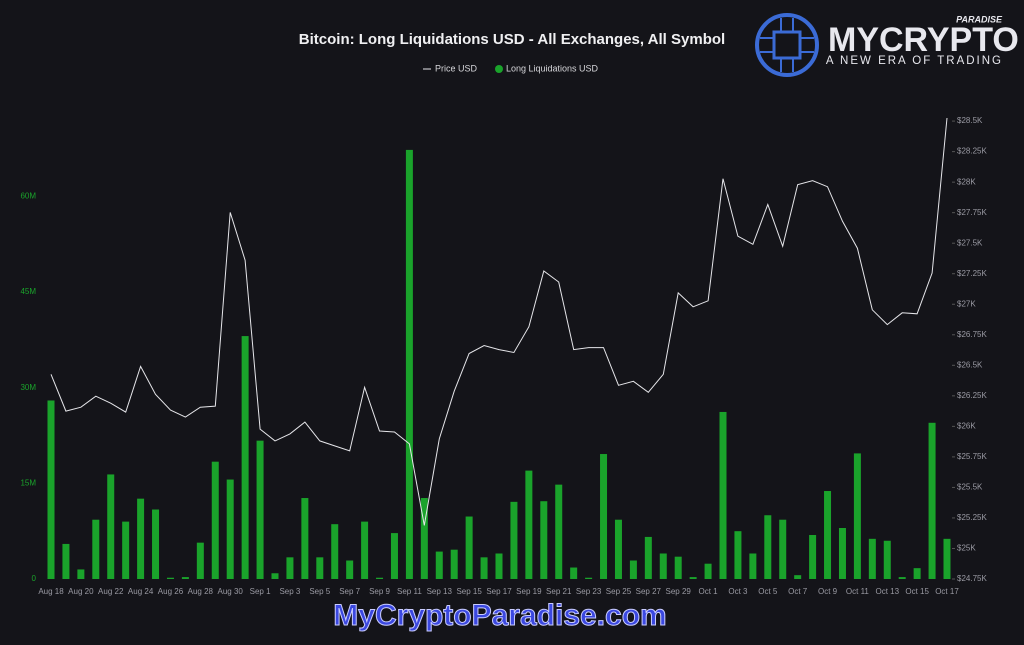 The image size is (1024, 645). What do you see at coordinates (972, 273) in the screenshot?
I see `y2-tick-label: $27.25K` at bounding box center [972, 273].